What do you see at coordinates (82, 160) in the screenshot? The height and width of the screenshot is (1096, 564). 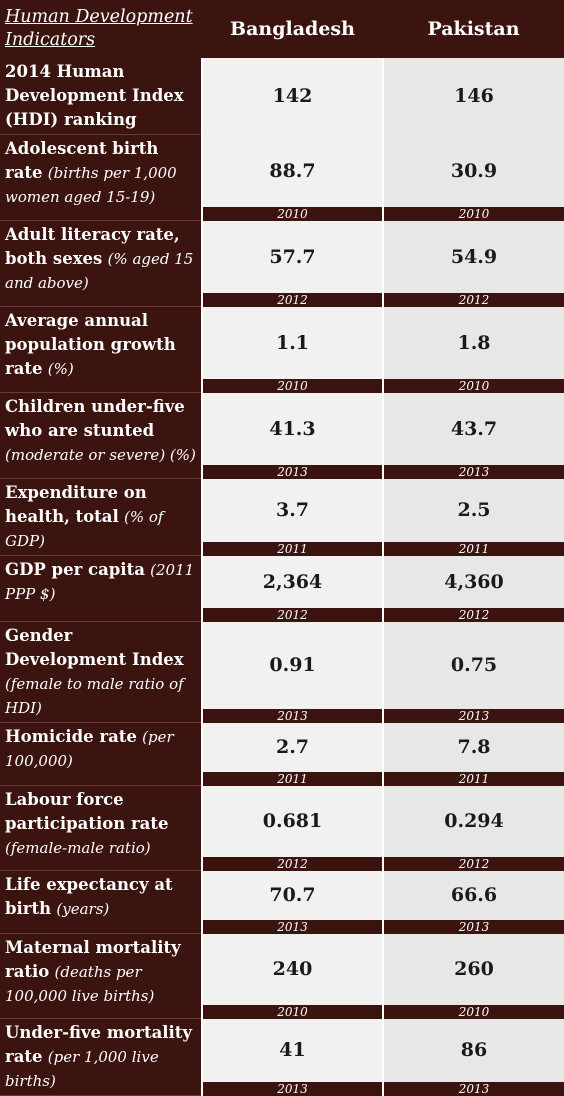 I see `indicator-name: Adolescent birth rate` at bounding box center [82, 160].